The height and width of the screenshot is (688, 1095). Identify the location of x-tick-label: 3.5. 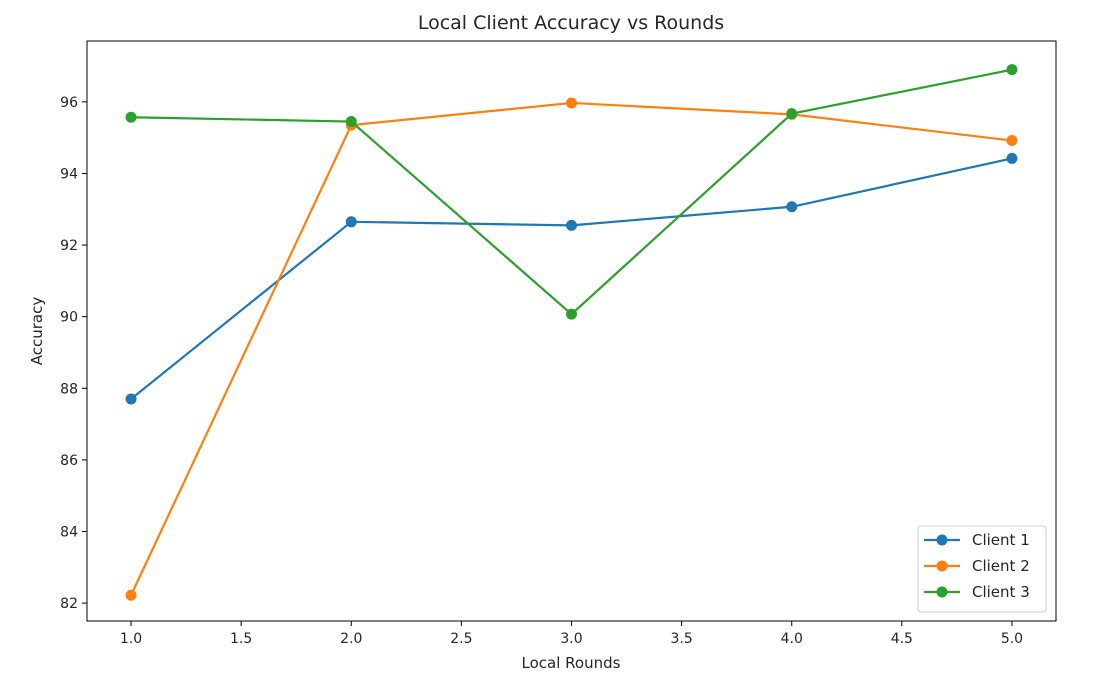
(681, 639).